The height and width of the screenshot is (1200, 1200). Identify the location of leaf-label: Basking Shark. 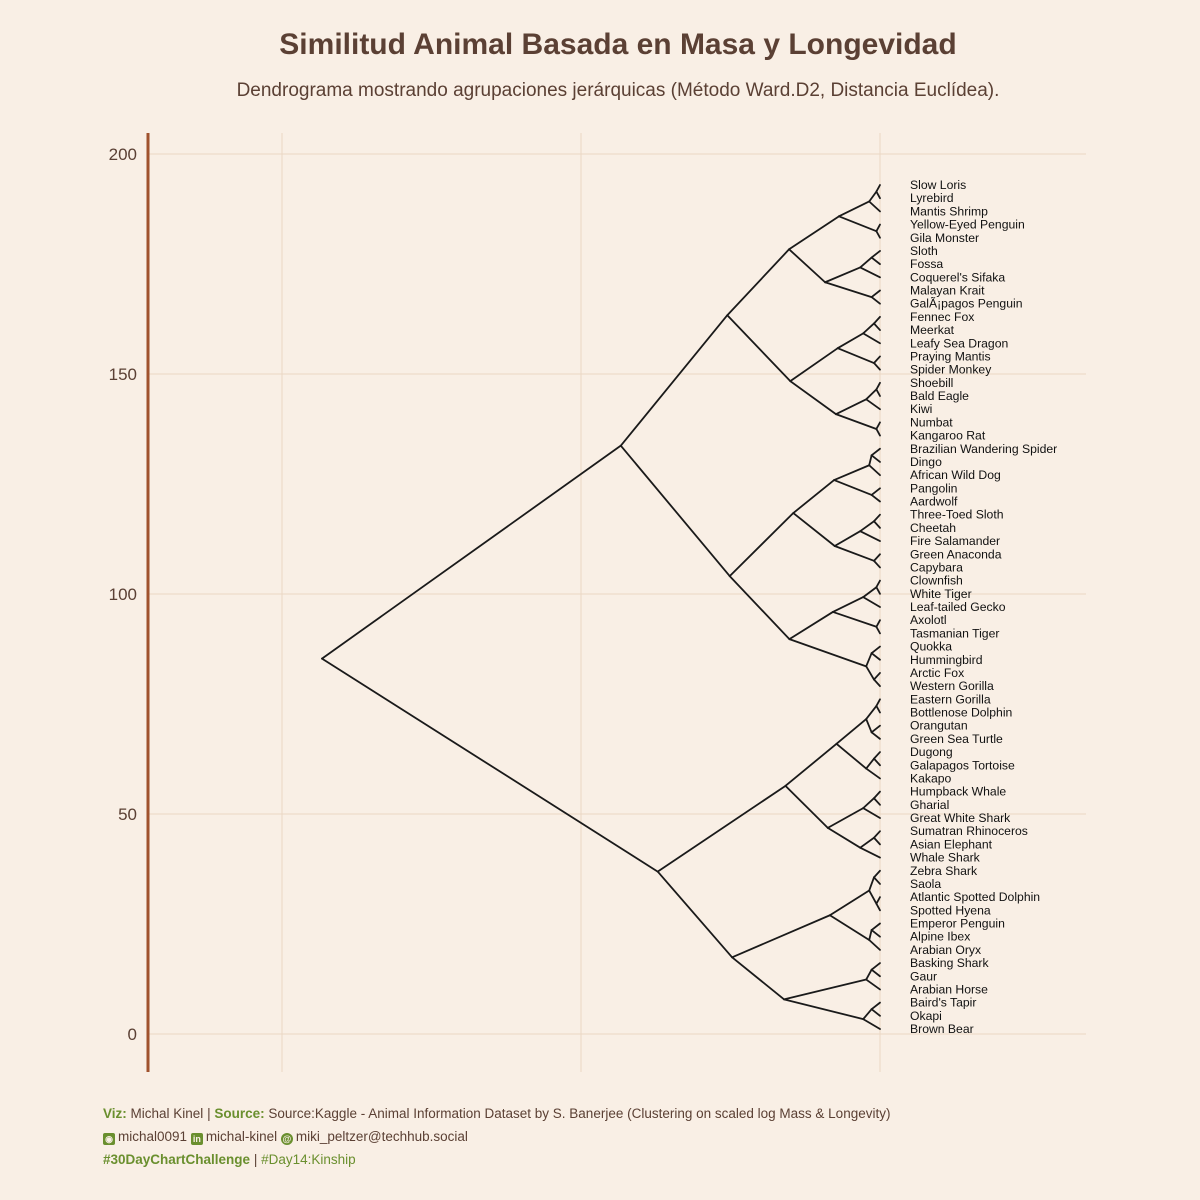
(949, 963).